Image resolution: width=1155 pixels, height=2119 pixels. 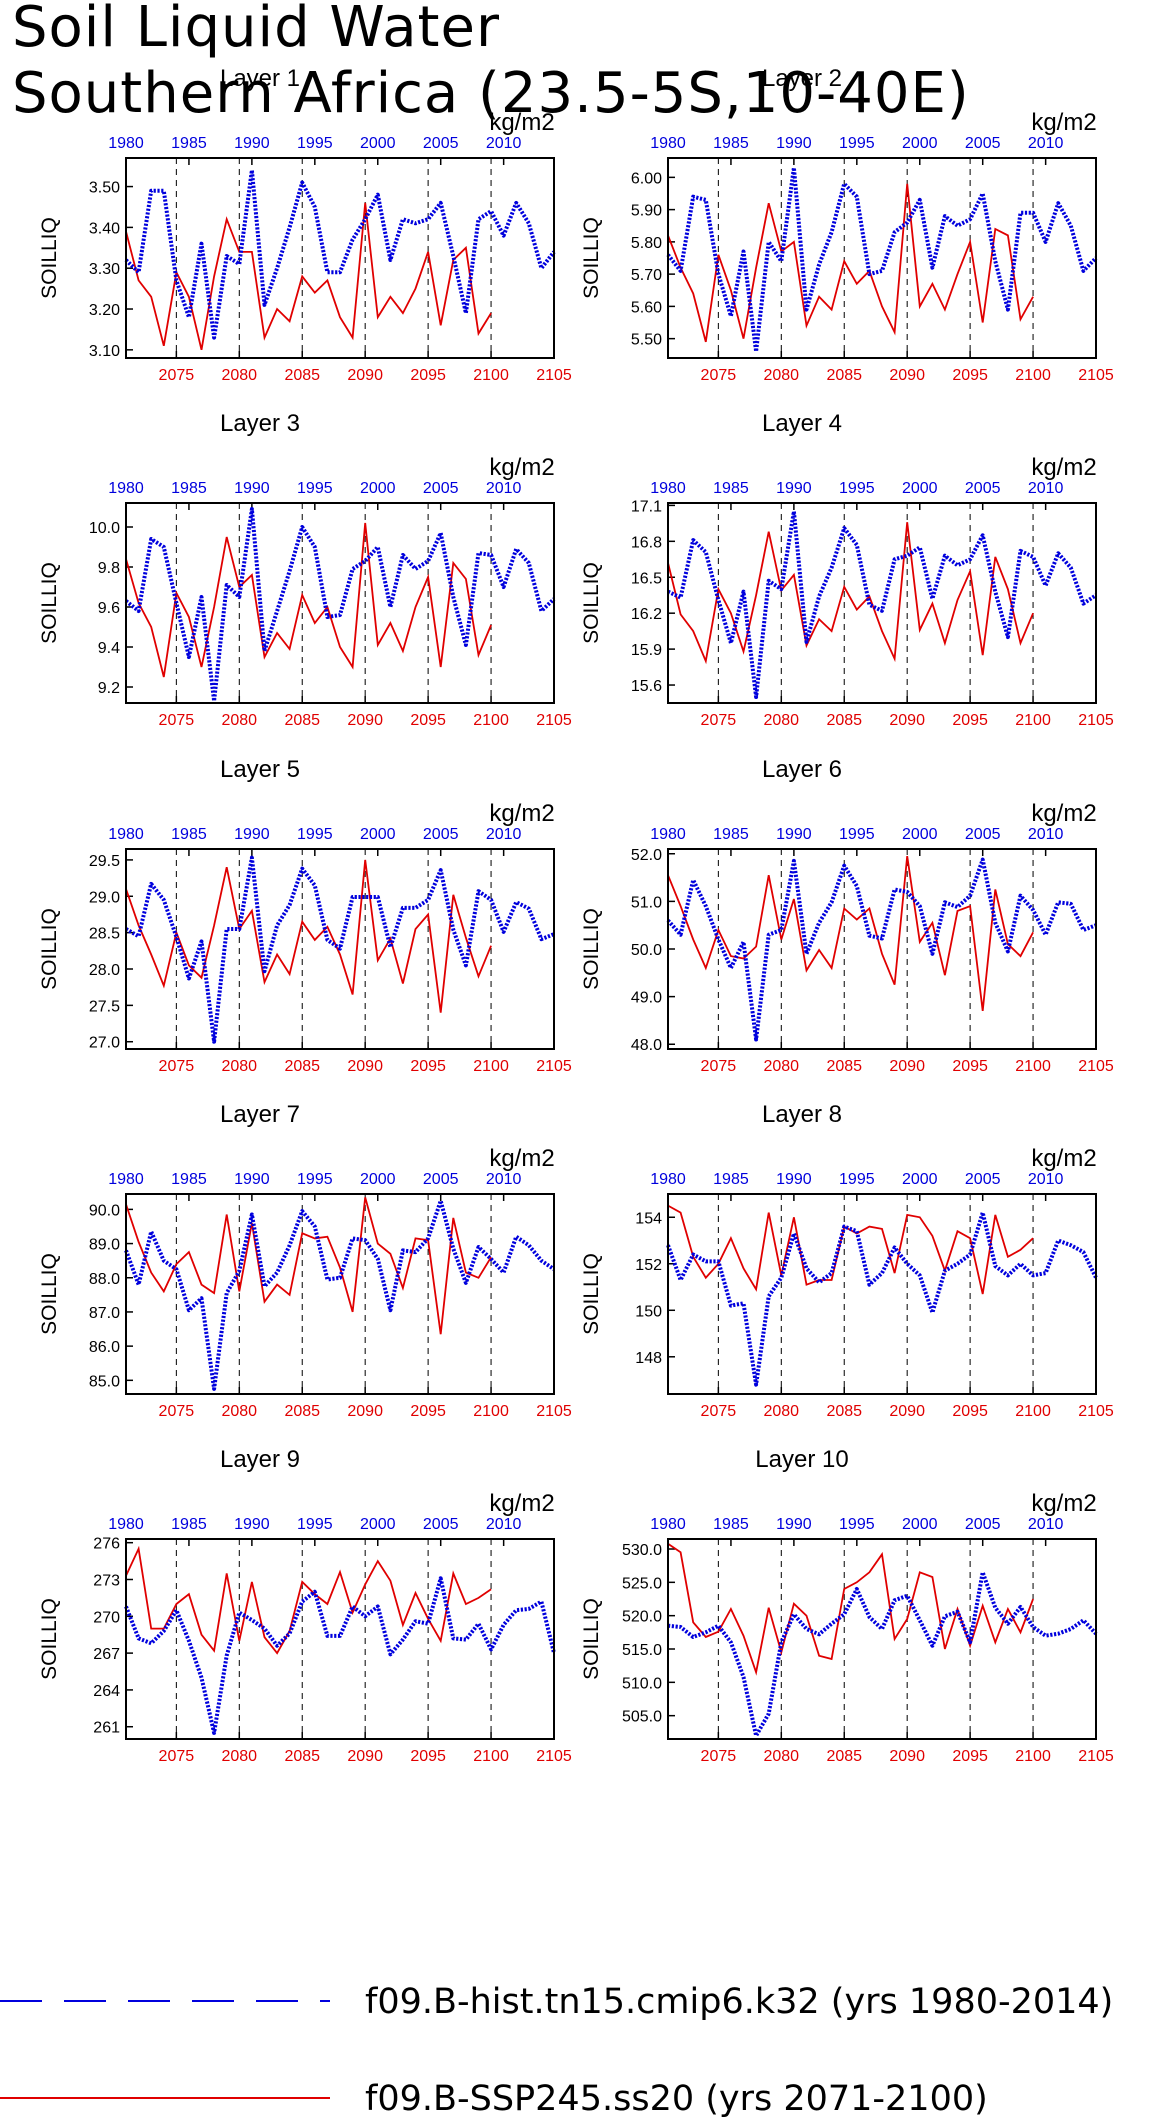 What do you see at coordinates (104, 970) in the screenshot?
I see `y-tick-label: 28.0` at bounding box center [104, 970].